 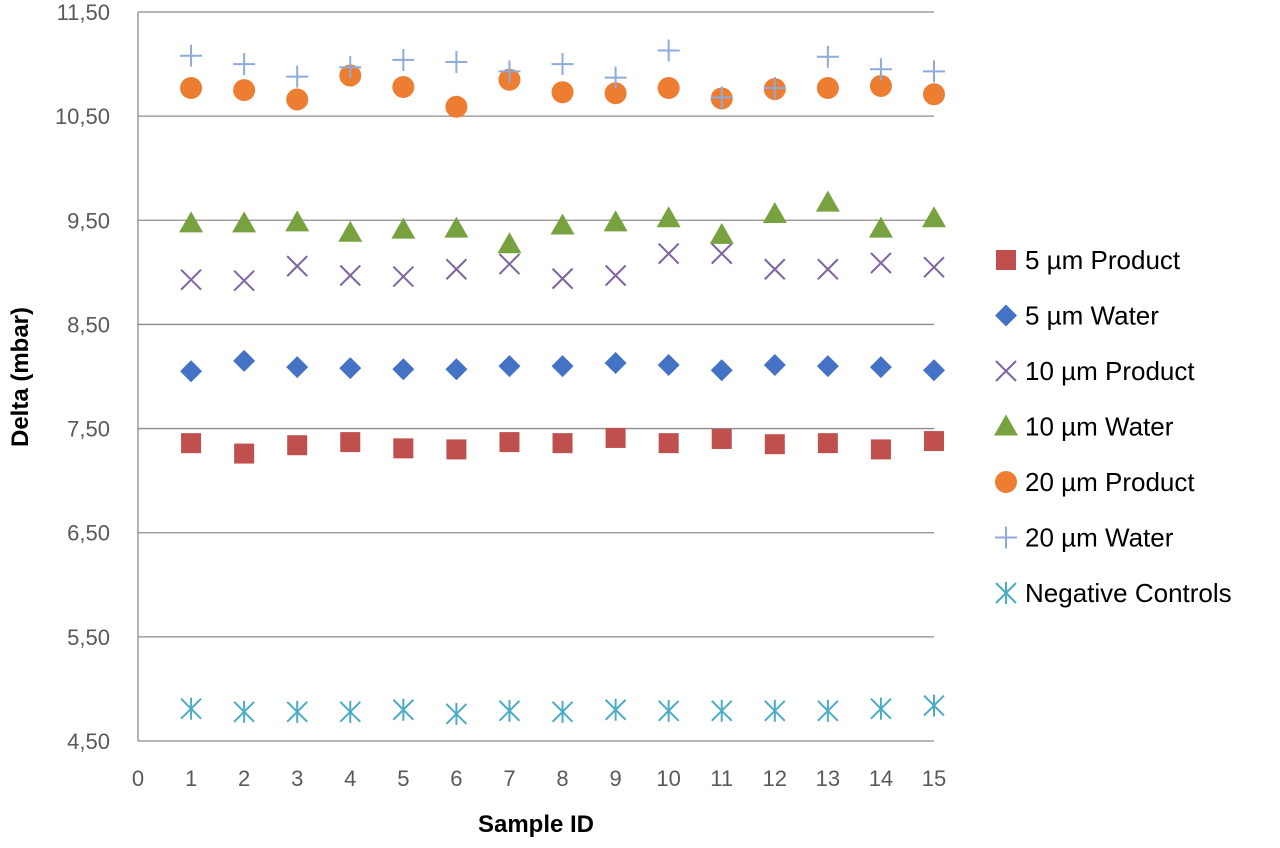 I want to click on legend-item: 20 µm Product, so click(x=1095, y=482).